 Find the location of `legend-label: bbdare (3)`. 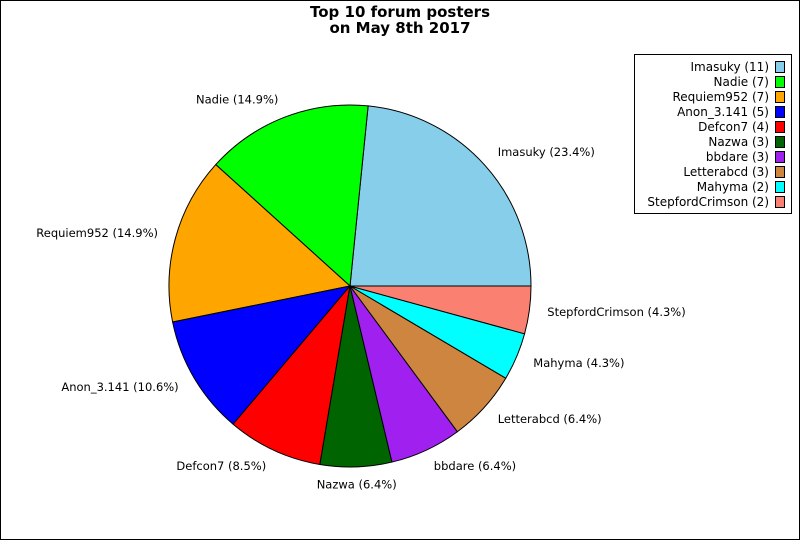

legend-label: bbdare (3) is located at coordinates (737, 157).